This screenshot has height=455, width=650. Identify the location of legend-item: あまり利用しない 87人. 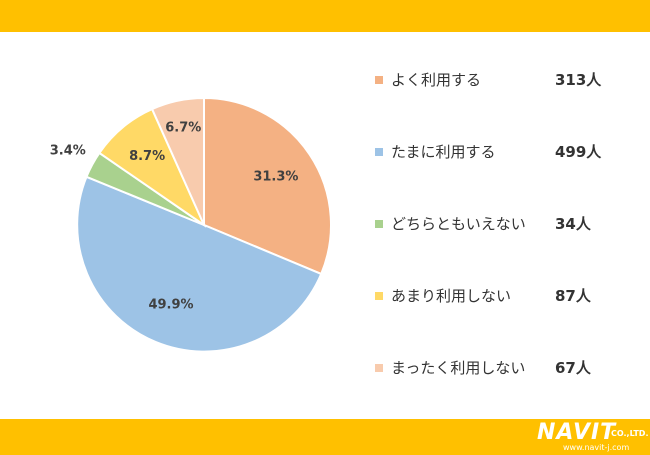
(505, 320).